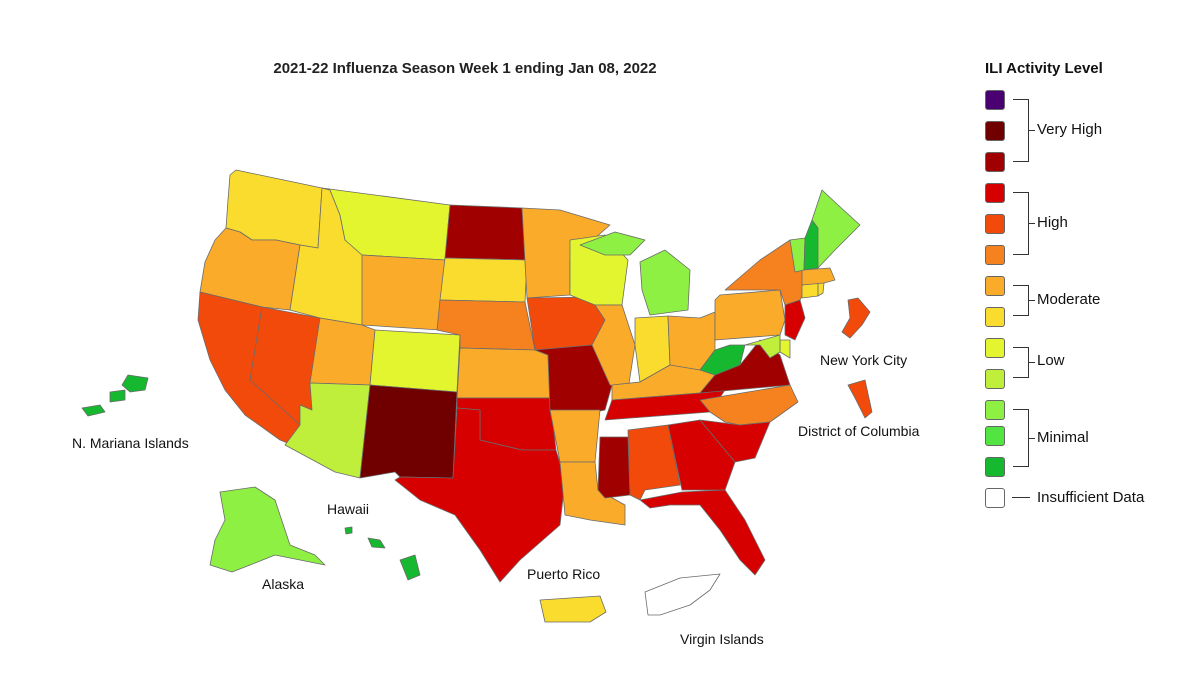 Image resolution: width=1200 pixels, height=683 pixels. Describe the element at coordinates (563, 574) in the screenshot. I see `label-puerto-rico: Puerto Rico` at that location.